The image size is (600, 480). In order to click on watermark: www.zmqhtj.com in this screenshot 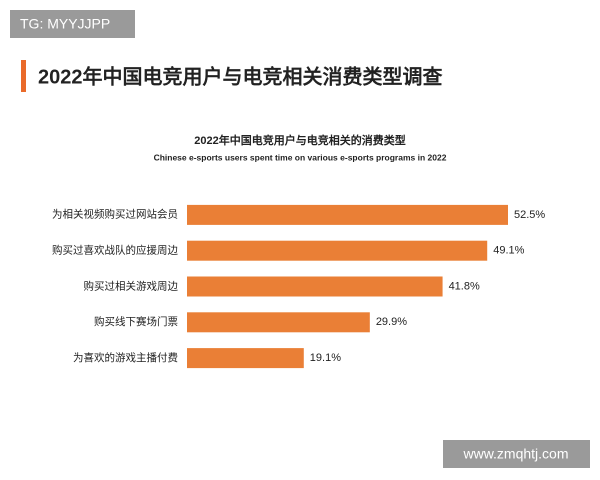, I will do `click(515, 454)`.